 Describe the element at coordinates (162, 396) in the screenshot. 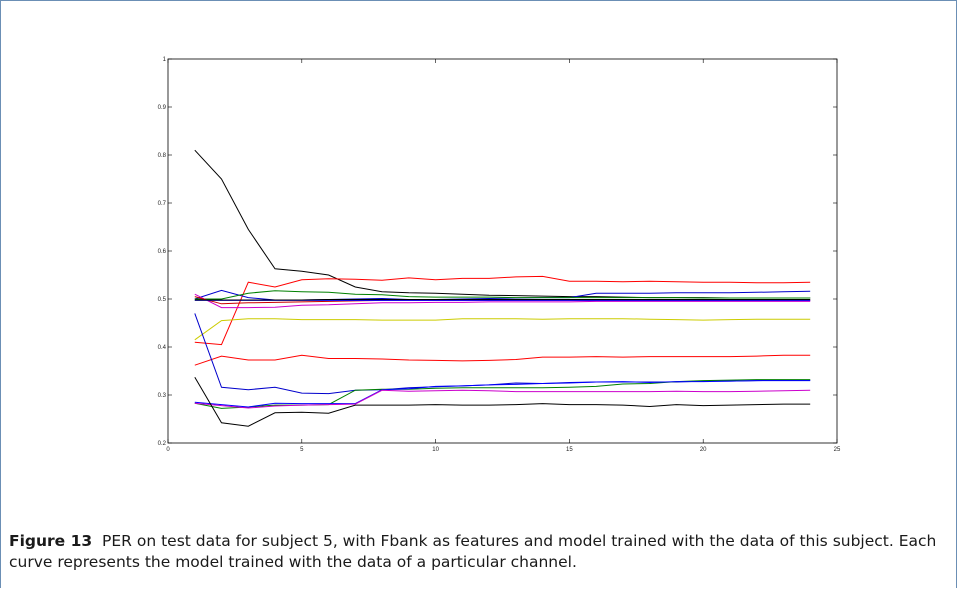

I see `y-tick-label: 0.3` at that location.